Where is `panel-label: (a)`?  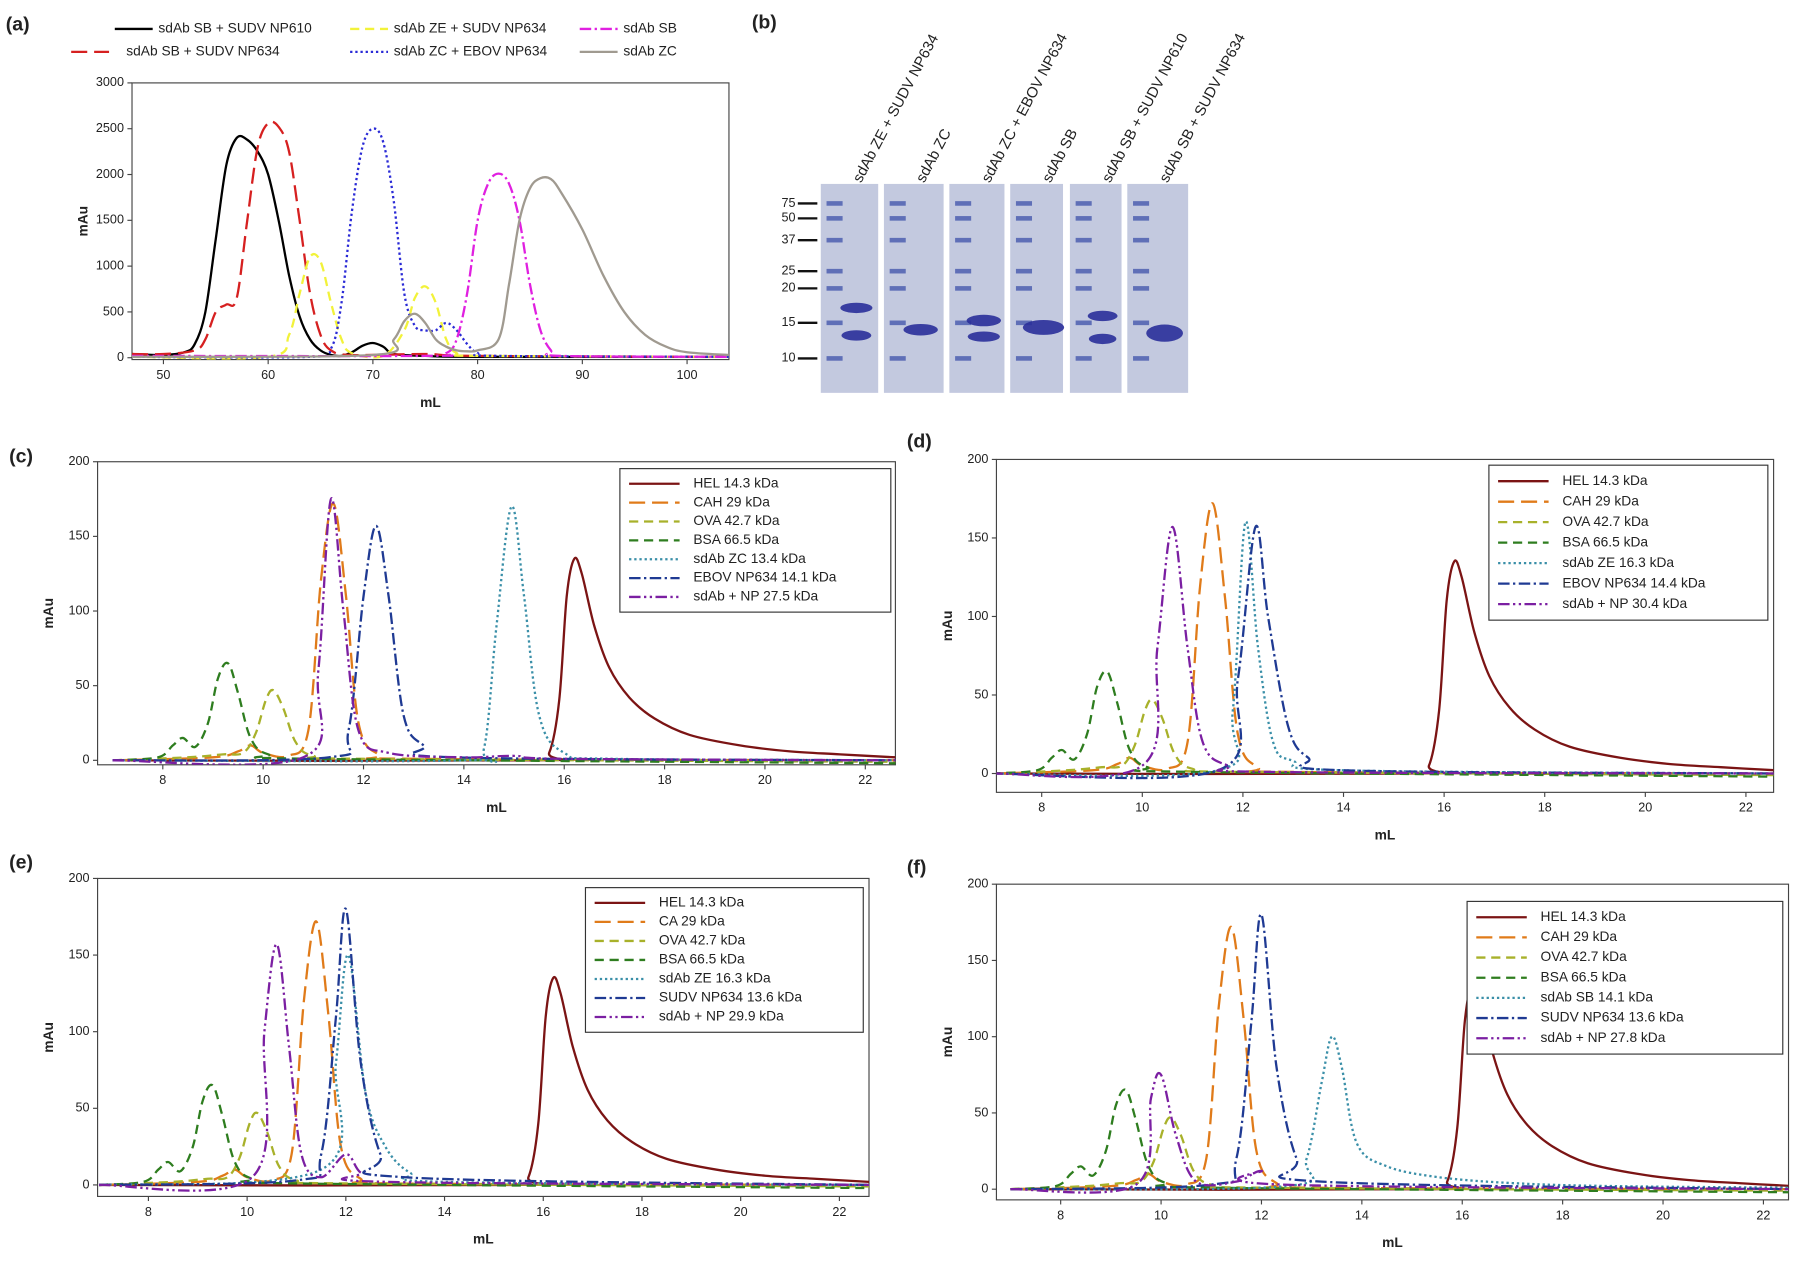
panel-label: (a) is located at coordinates (18, 25).